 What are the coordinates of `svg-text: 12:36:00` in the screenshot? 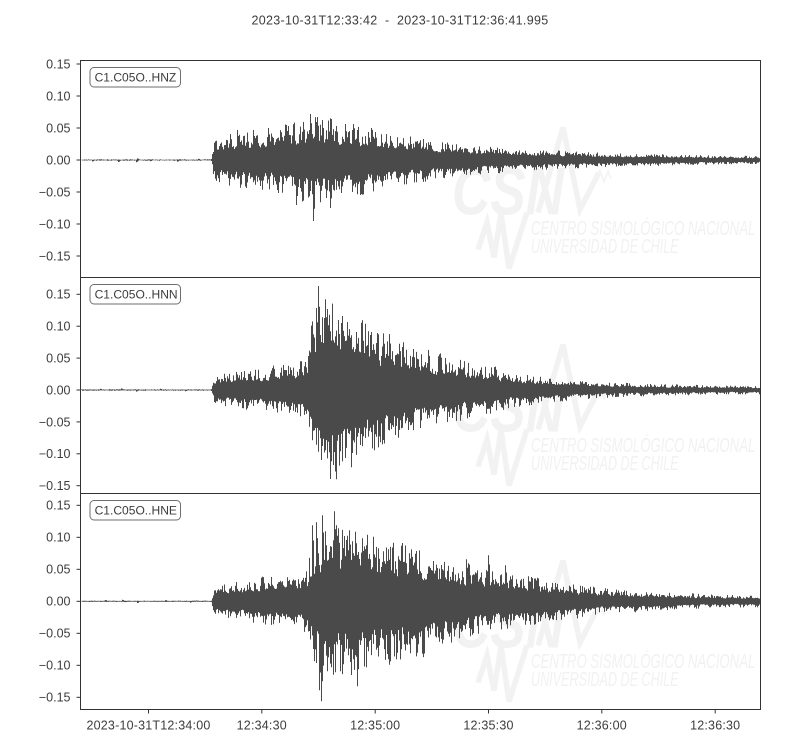 It's located at (602, 726).